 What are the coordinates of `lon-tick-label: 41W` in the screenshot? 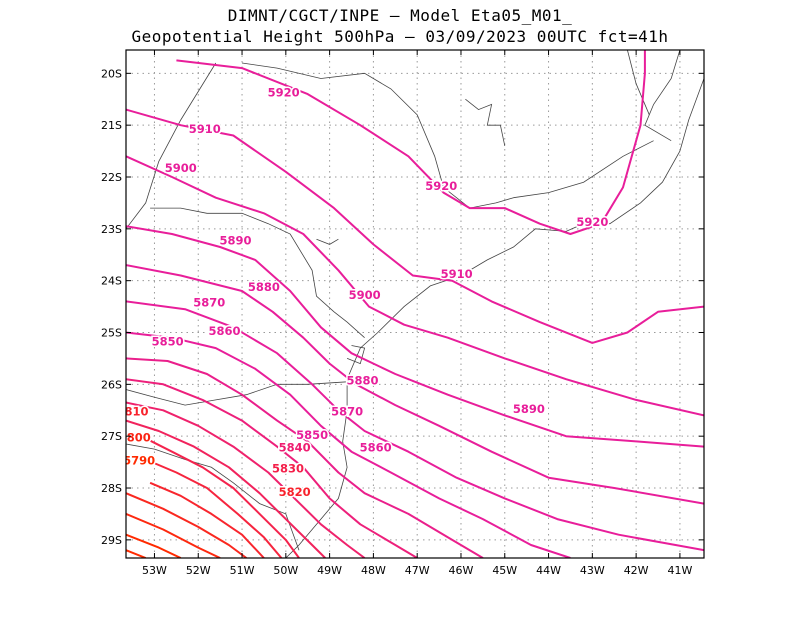 It's located at (679, 570).